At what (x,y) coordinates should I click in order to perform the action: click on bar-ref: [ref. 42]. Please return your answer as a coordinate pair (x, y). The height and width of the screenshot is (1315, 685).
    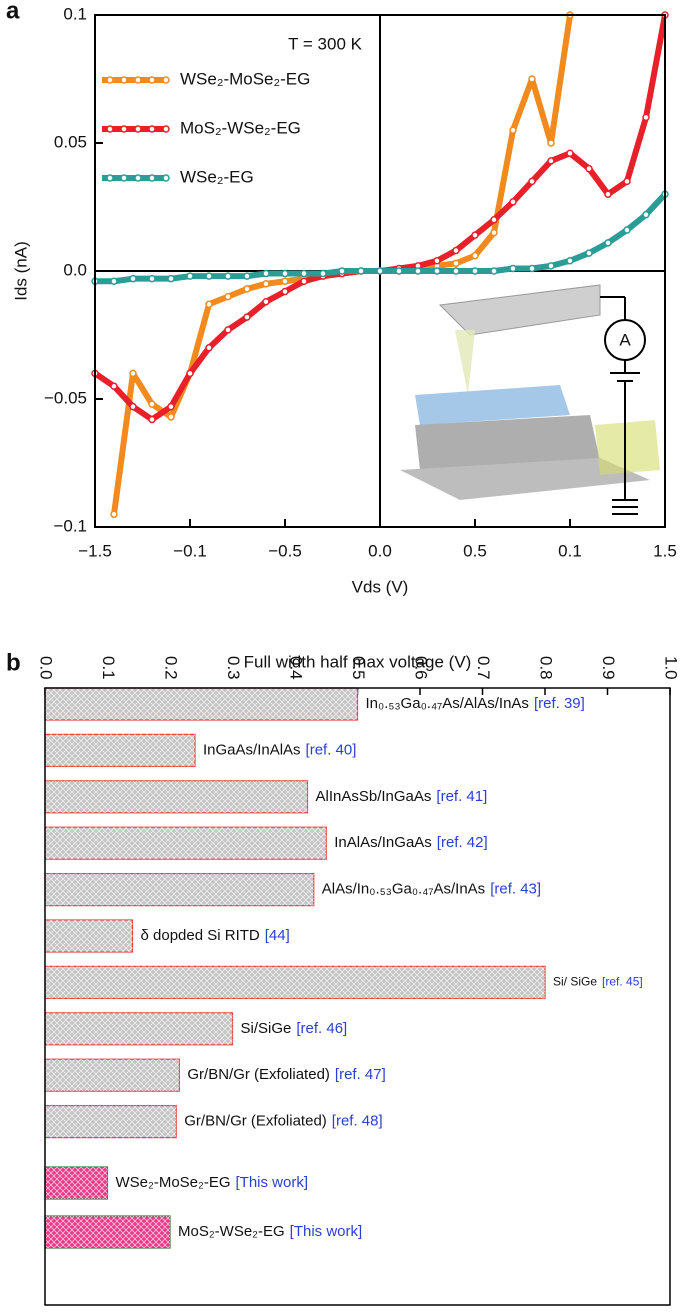
    Looking at the image, I should click on (462, 842).